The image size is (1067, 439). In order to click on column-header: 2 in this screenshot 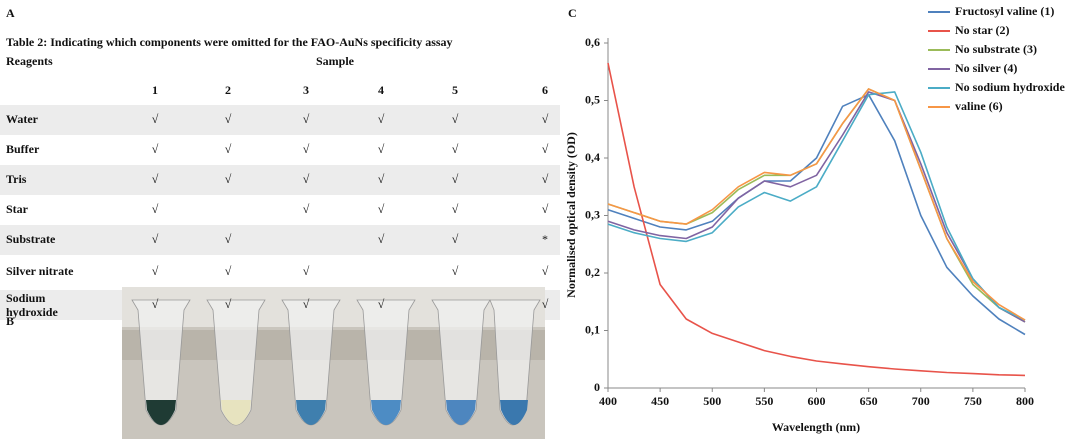, I will do `click(228, 90)`.